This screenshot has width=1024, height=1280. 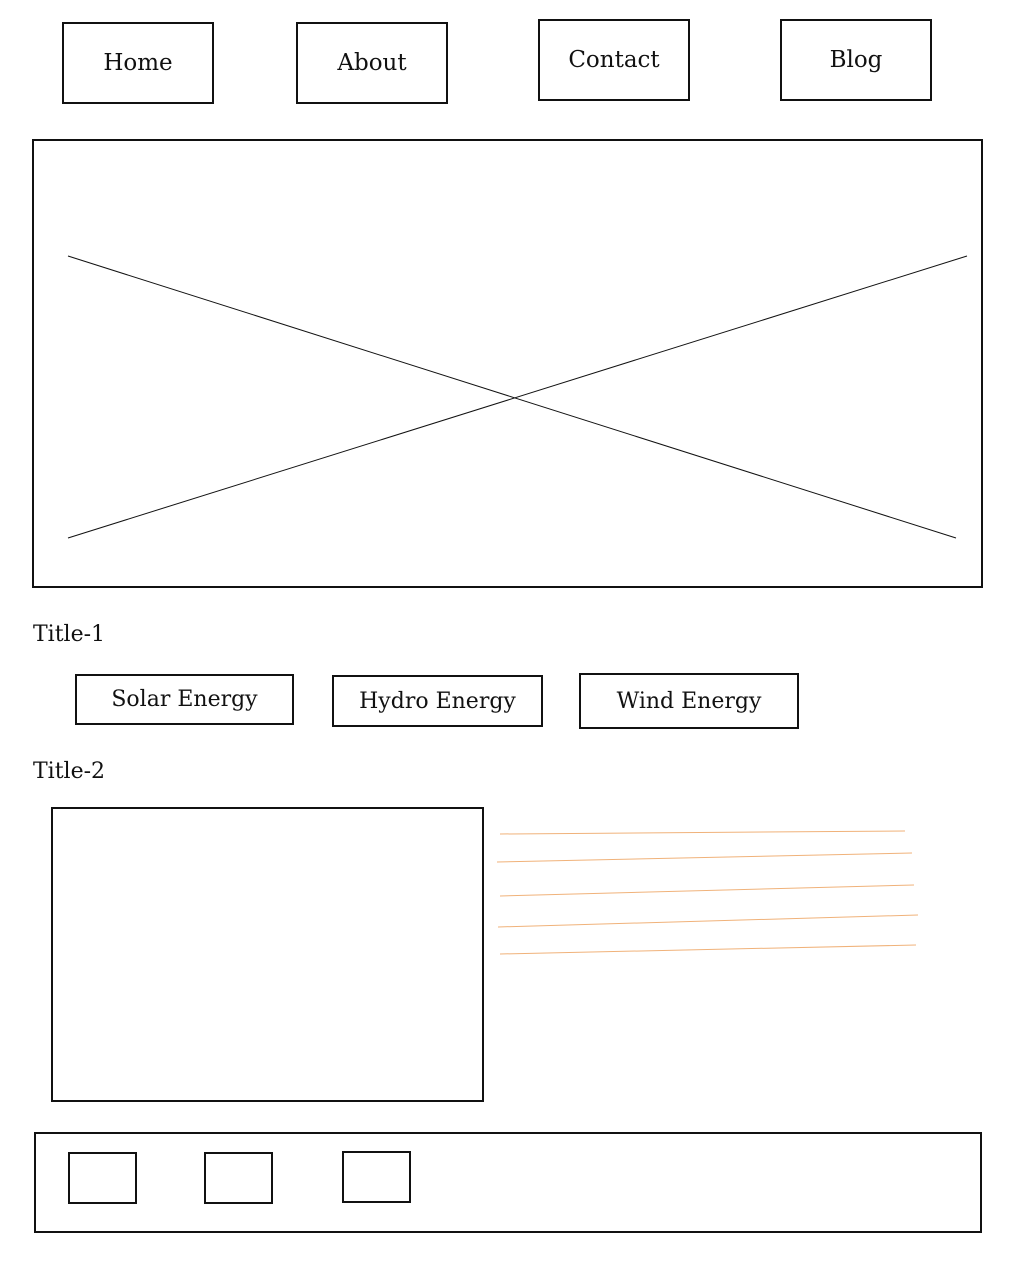 I want to click on wind-energy-button: Wind Energy, so click(x=689, y=701).